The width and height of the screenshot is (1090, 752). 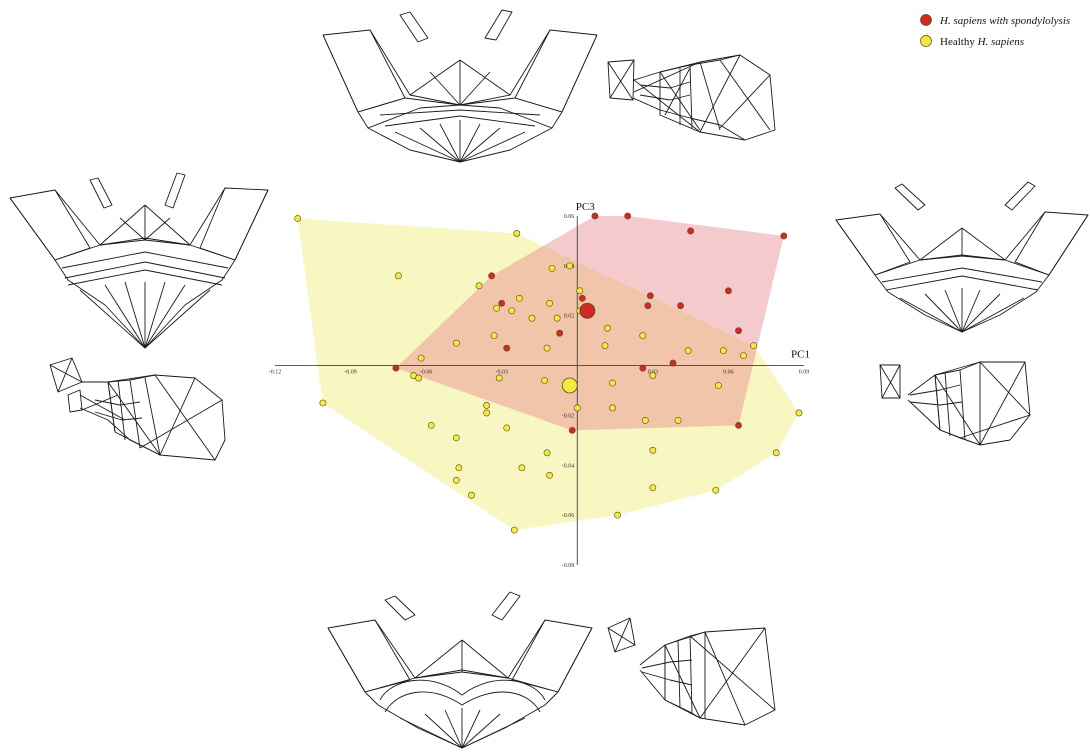 What do you see at coordinates (568, 516) in the screenshot?
I see `y-tick-label: -0.06` at bounding box center [568, 516].